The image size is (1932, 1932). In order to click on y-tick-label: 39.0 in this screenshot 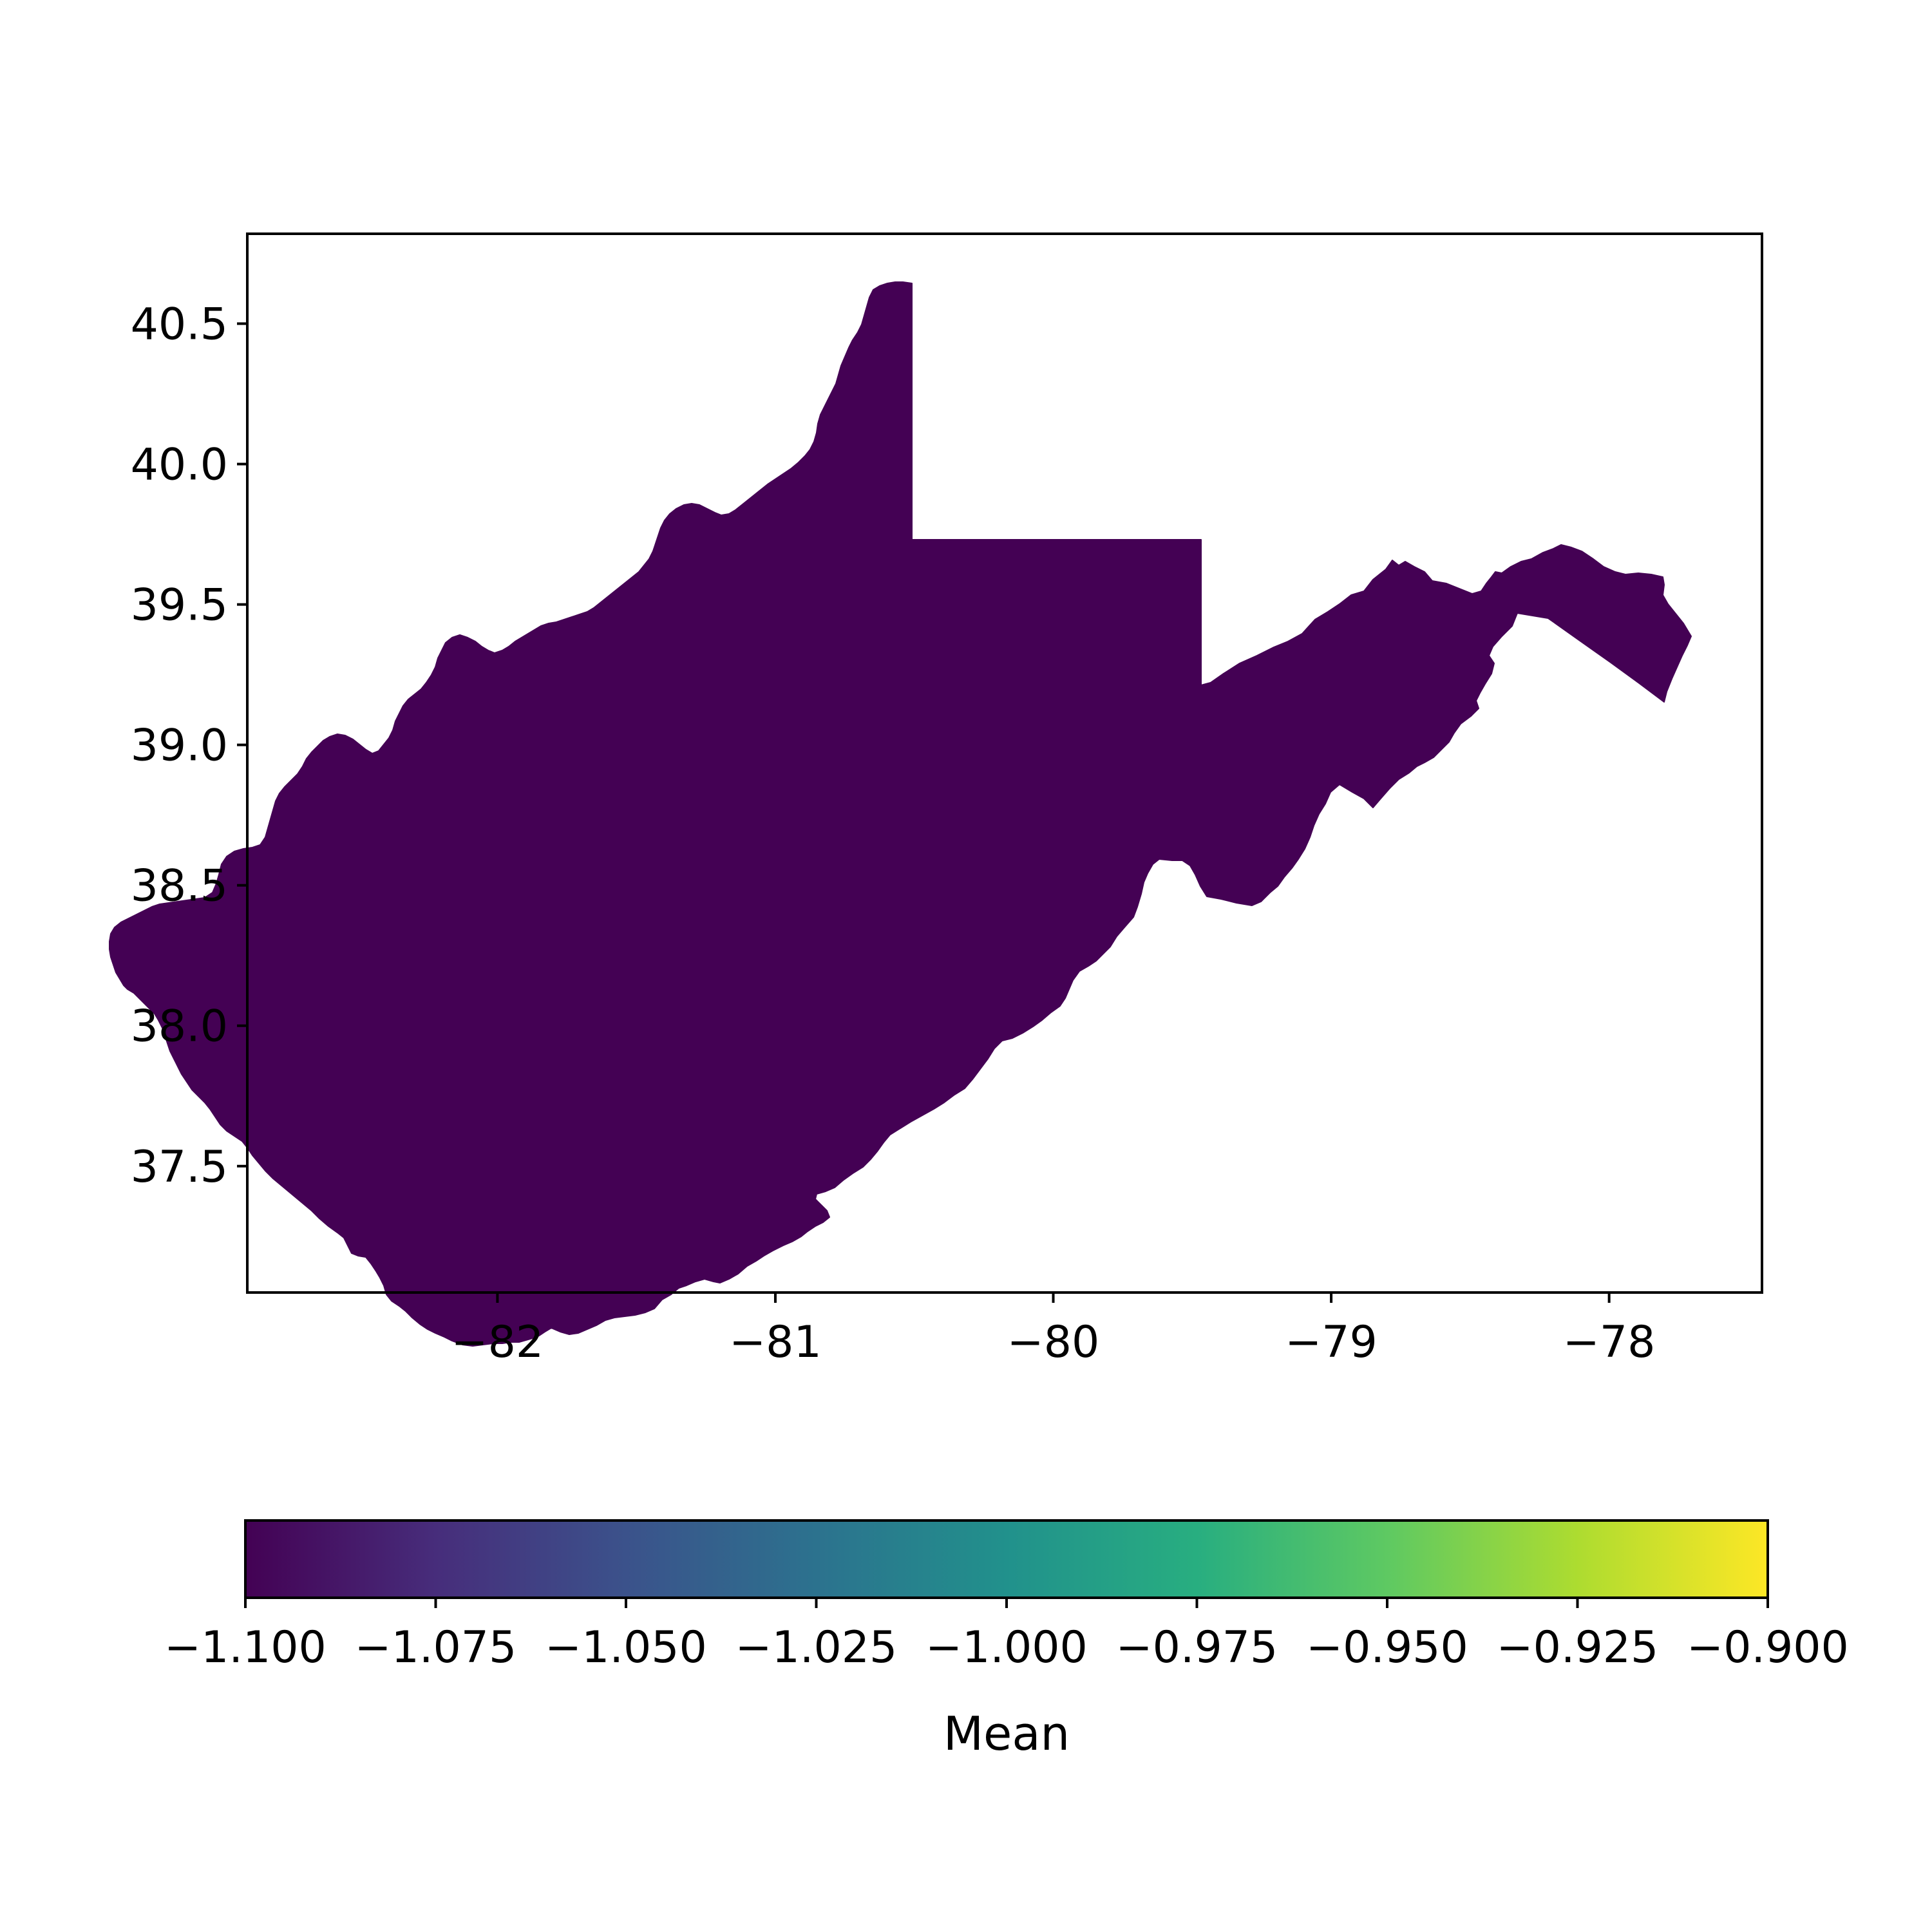, I will do `click(179, 747)`.